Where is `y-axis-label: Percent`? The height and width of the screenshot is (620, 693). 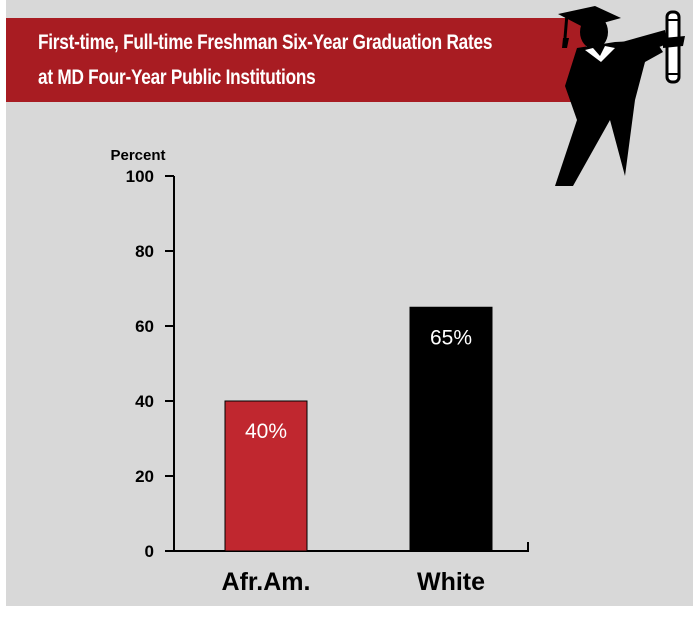
y-axis-label: Percent is located at coordinates (137, 155).